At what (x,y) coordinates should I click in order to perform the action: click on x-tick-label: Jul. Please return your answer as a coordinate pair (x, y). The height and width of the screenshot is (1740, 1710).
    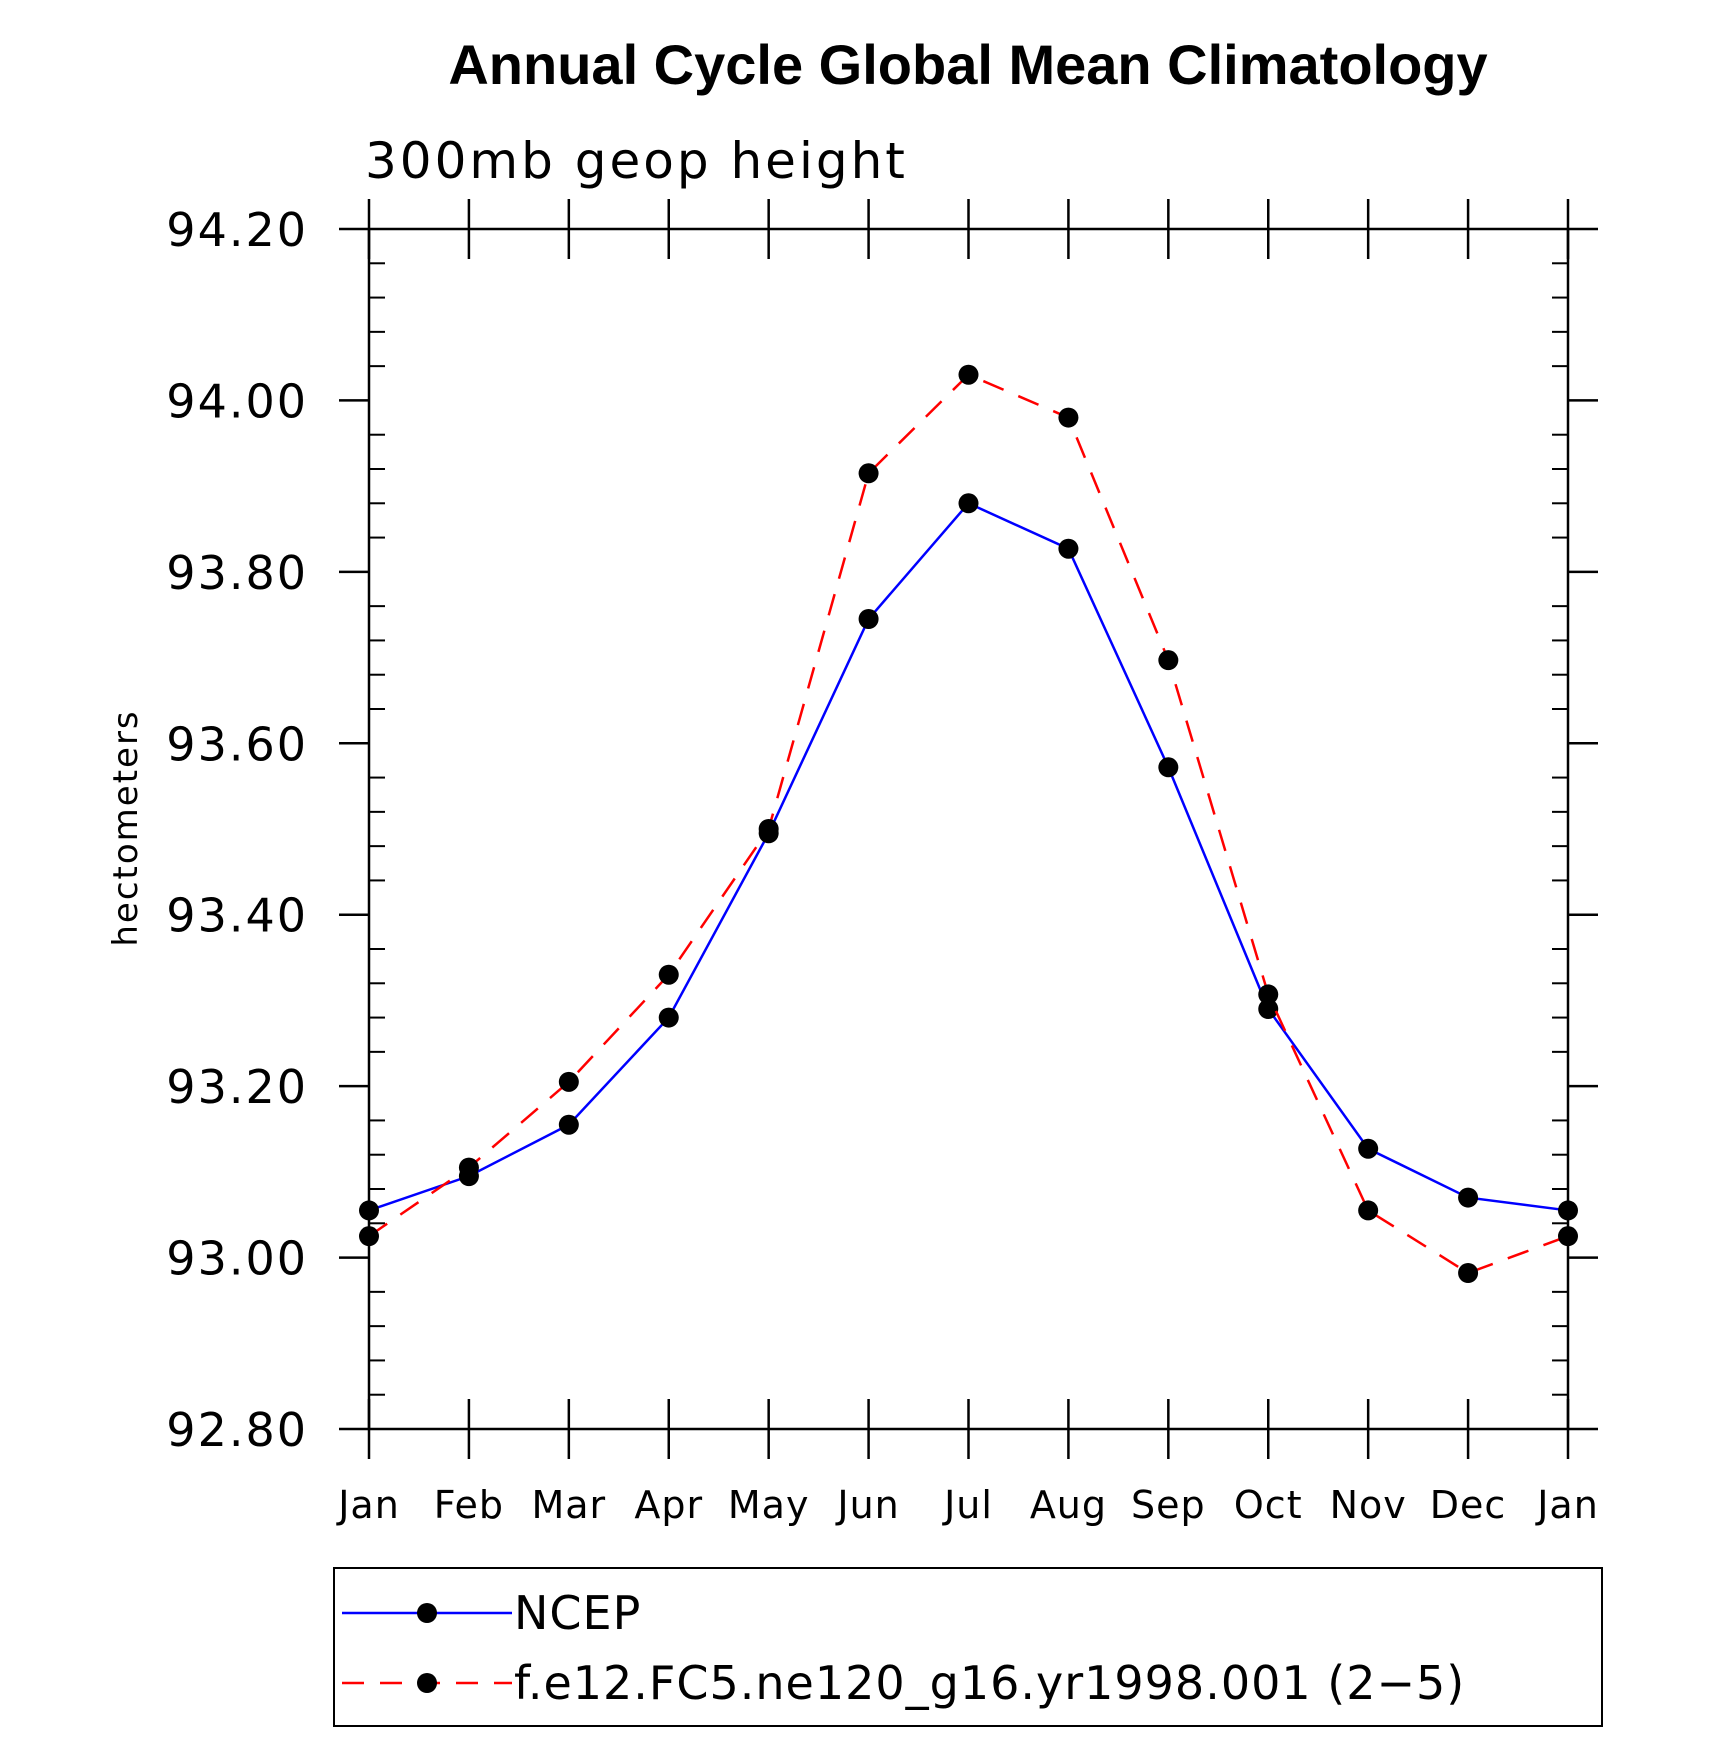
    Looking at the image, I should click on (967, 1505).